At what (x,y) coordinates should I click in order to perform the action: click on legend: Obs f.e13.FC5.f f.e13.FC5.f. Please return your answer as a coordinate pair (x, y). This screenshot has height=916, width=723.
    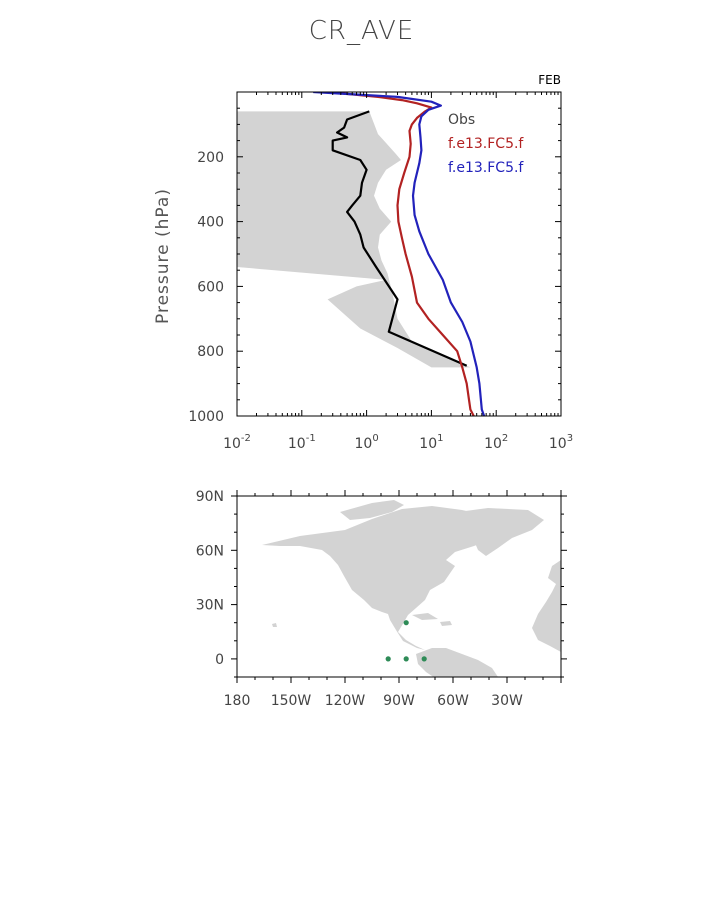
    Looking at the image, I should click on (486, 144).